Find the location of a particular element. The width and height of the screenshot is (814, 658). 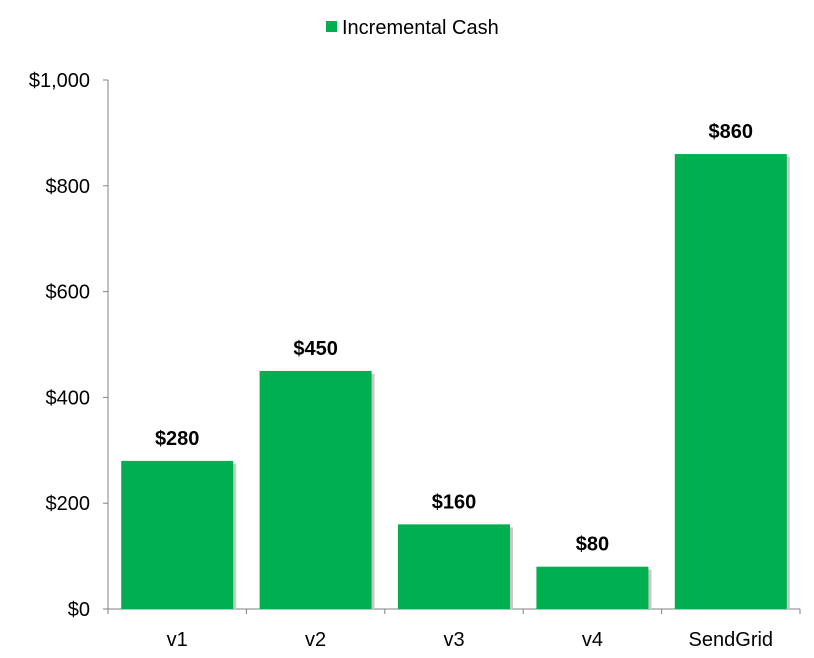

y-tick-label: $1,000 is located at coordinates (59, 81).